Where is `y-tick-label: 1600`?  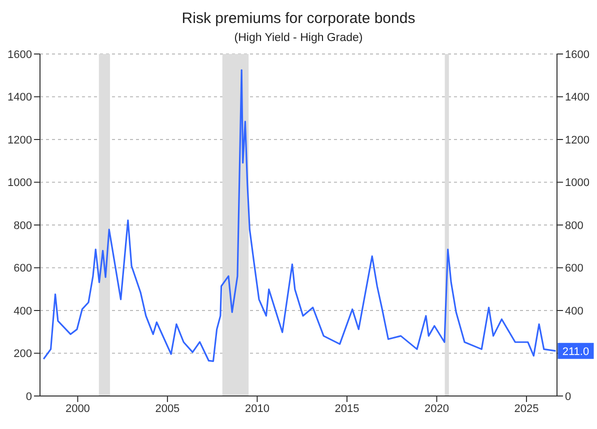
y-tick-label: 1600 is located at coordinates (20, 54).